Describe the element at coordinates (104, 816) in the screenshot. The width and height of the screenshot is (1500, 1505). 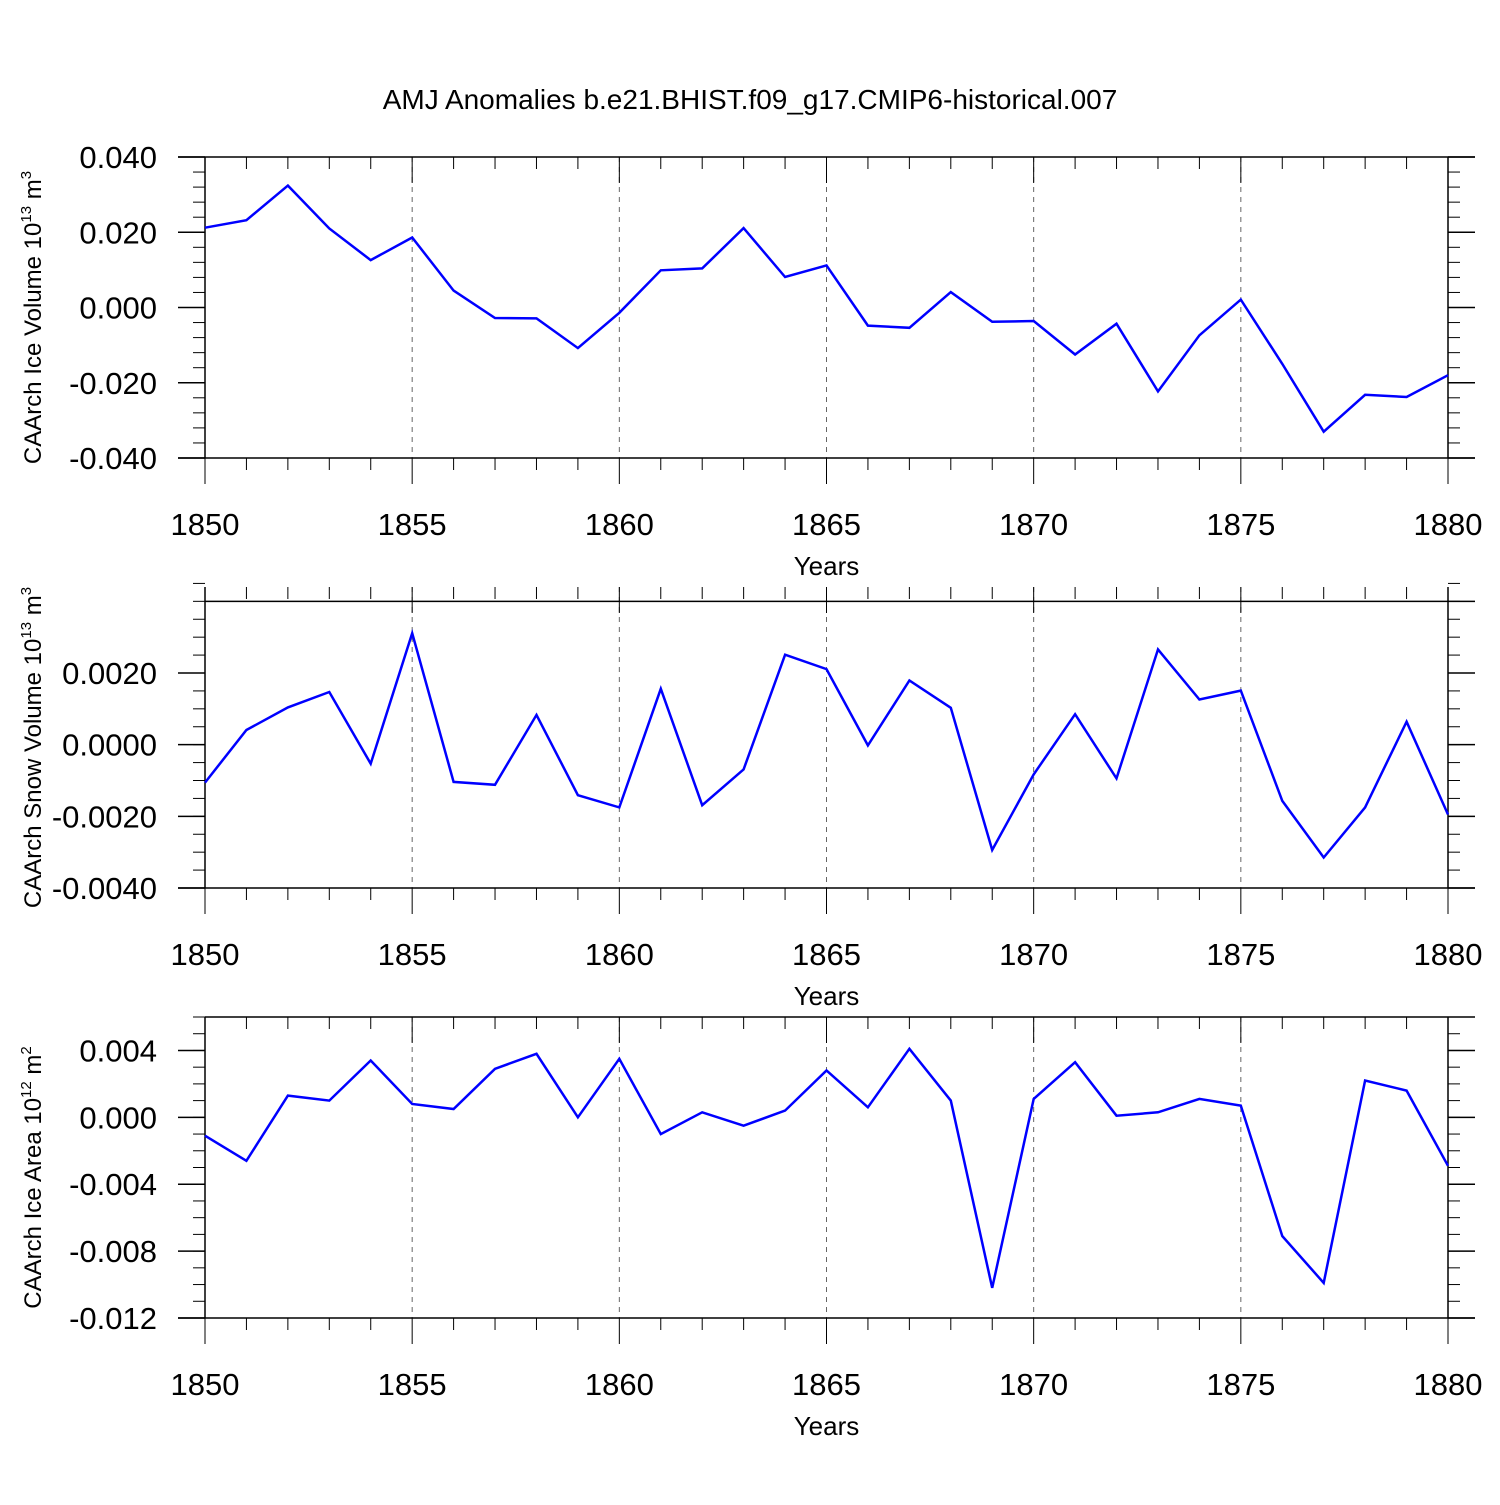
I see `y-tick-label: -0.0020` at that location.